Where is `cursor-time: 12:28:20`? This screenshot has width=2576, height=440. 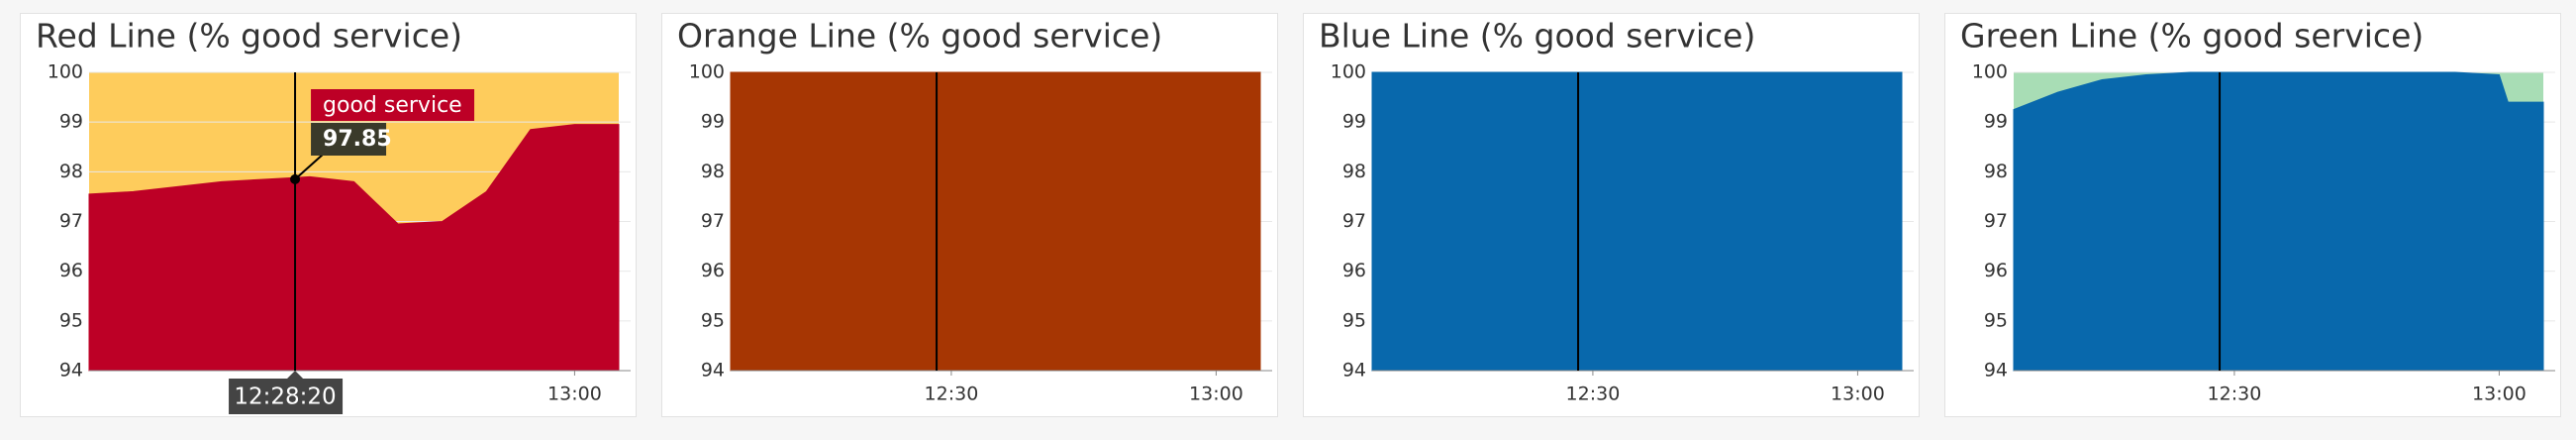
cursor-time: 12:28:20 is located at coordinates (285, 397).